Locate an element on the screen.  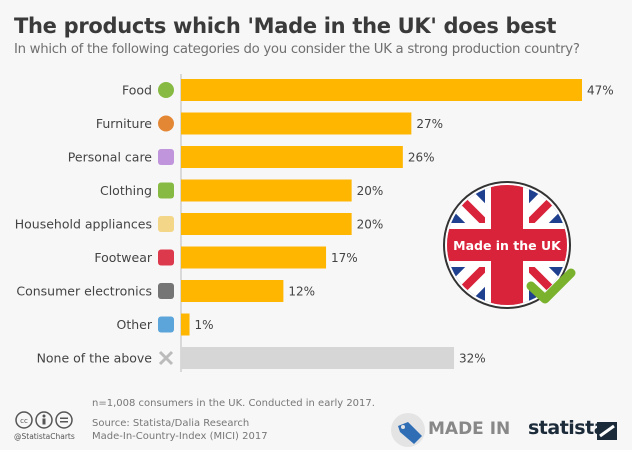
category-label: Food is located at coordinates (137, 90).